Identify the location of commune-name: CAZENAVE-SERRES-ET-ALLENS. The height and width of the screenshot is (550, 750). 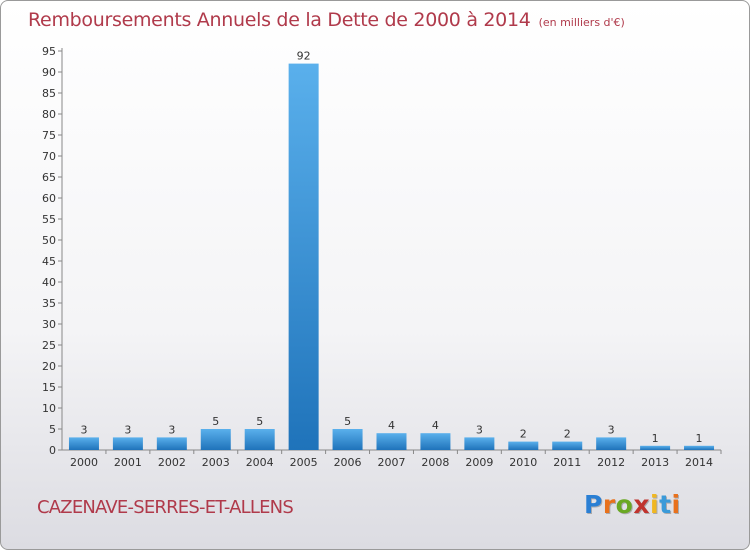
(165, 507).